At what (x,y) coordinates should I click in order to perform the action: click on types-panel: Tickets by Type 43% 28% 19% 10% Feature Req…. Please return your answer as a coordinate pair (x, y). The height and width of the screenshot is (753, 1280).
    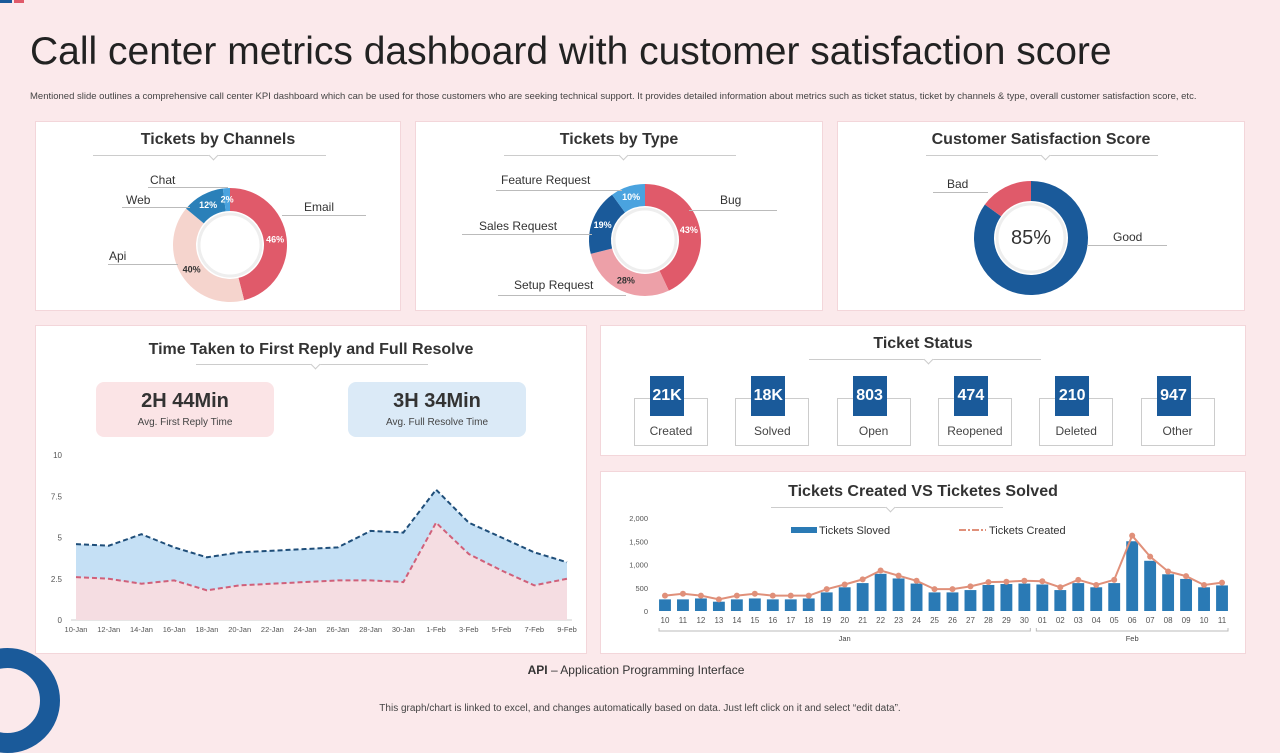
    Looking at the image, I should click on (619, 216).